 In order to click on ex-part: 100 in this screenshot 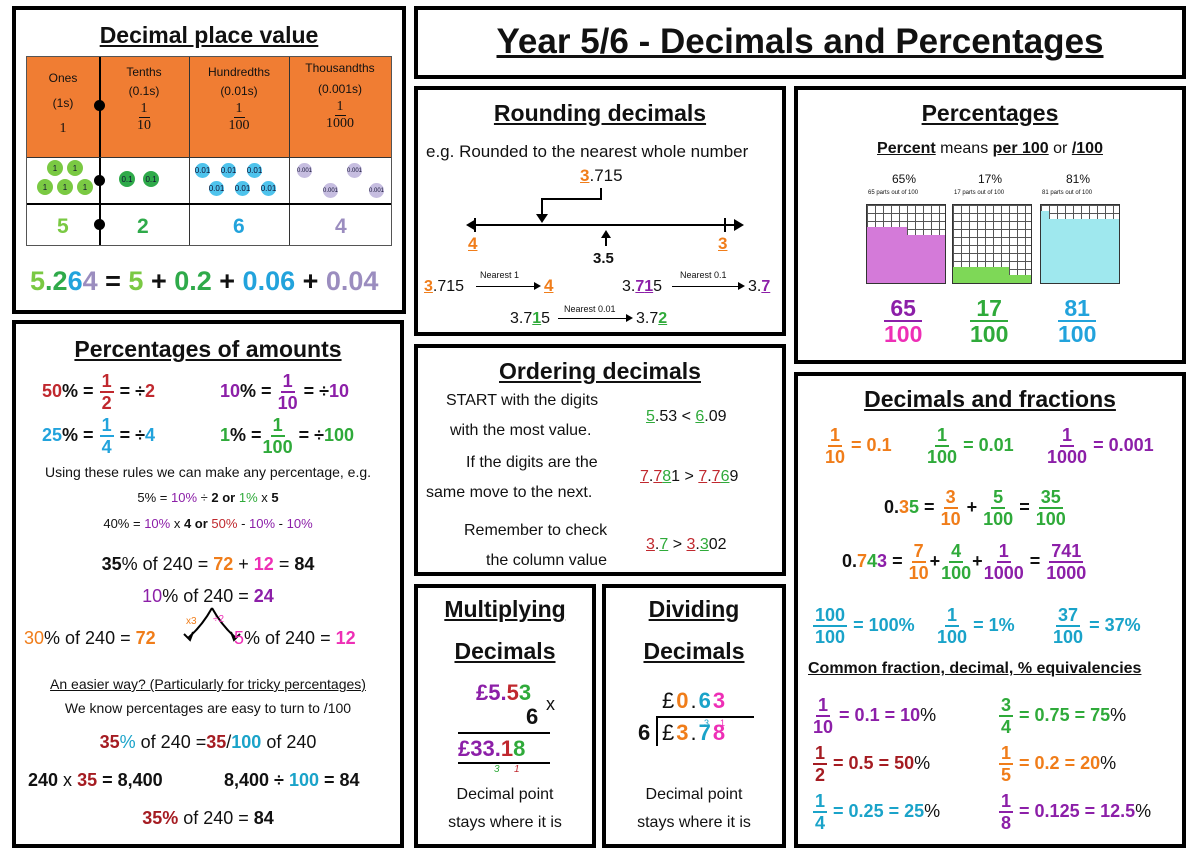, I will do `click(246, 742)`.